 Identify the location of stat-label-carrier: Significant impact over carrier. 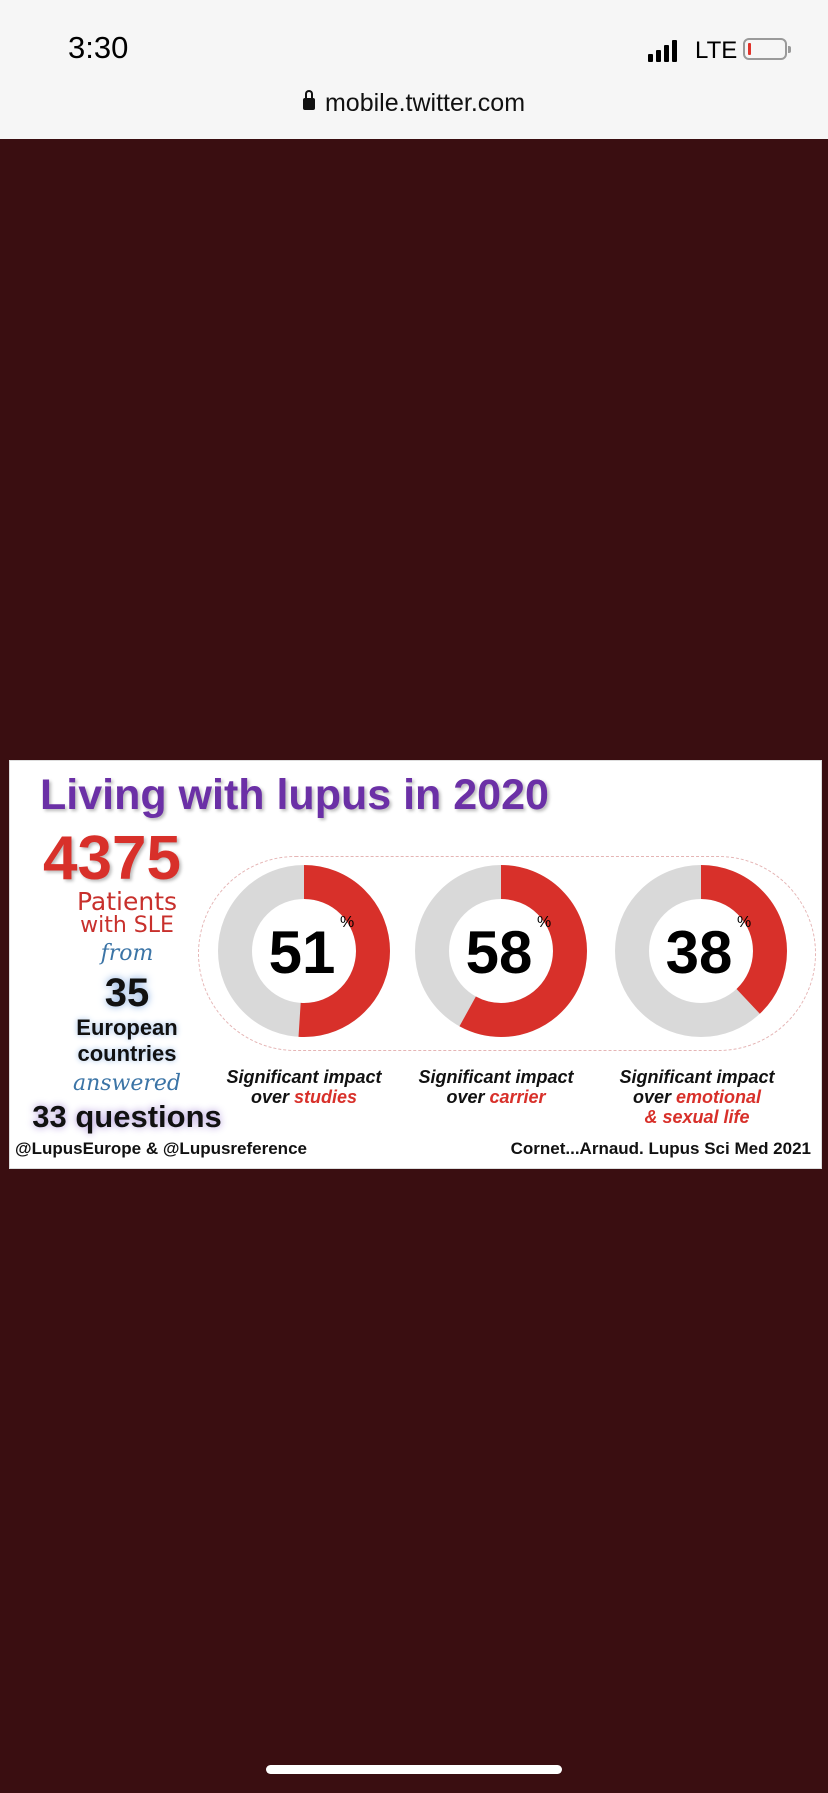
(496, 1087).